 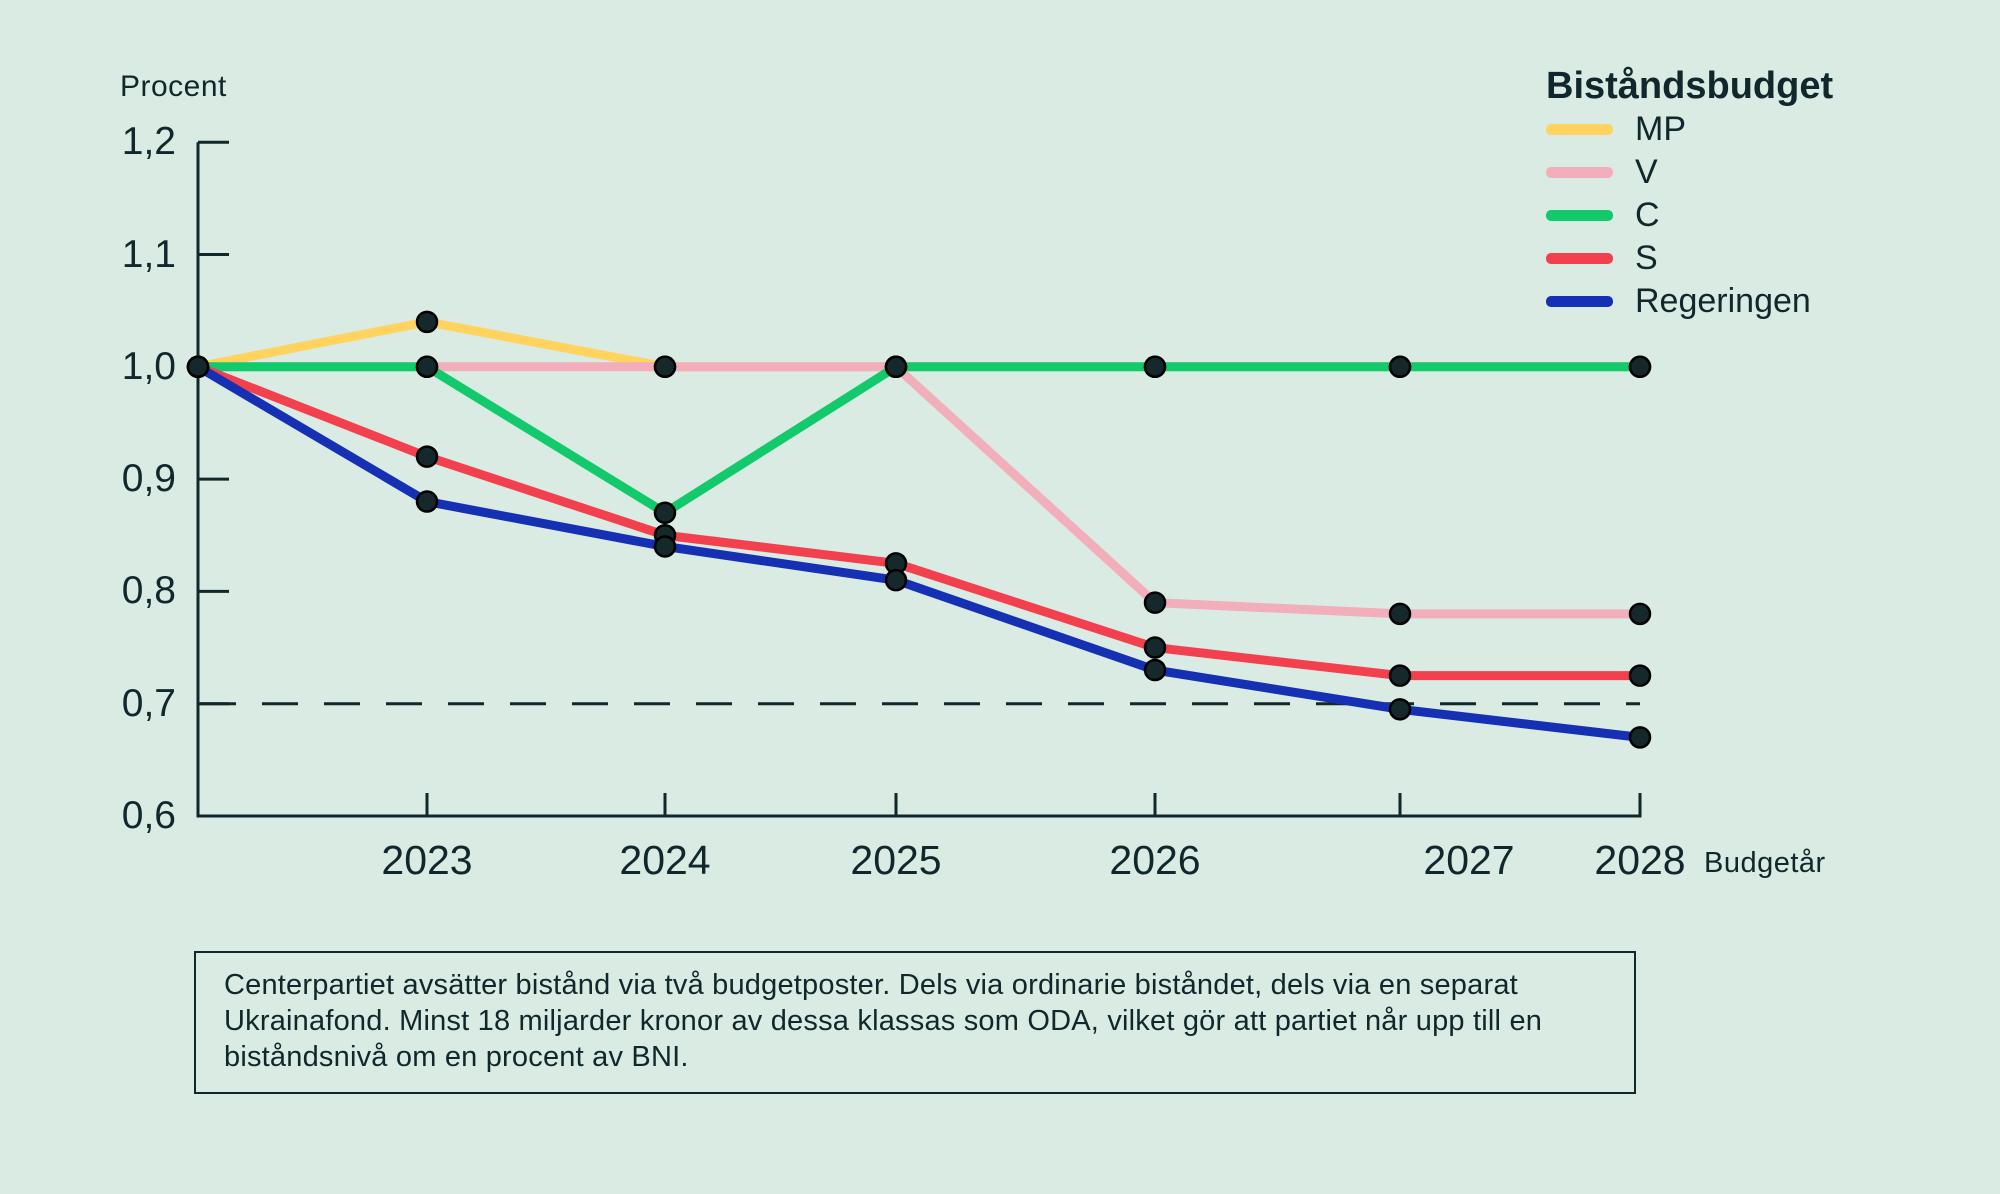 I want to click on legend-item-Regeringen: Regeringen, so click(x=1689, y=301).